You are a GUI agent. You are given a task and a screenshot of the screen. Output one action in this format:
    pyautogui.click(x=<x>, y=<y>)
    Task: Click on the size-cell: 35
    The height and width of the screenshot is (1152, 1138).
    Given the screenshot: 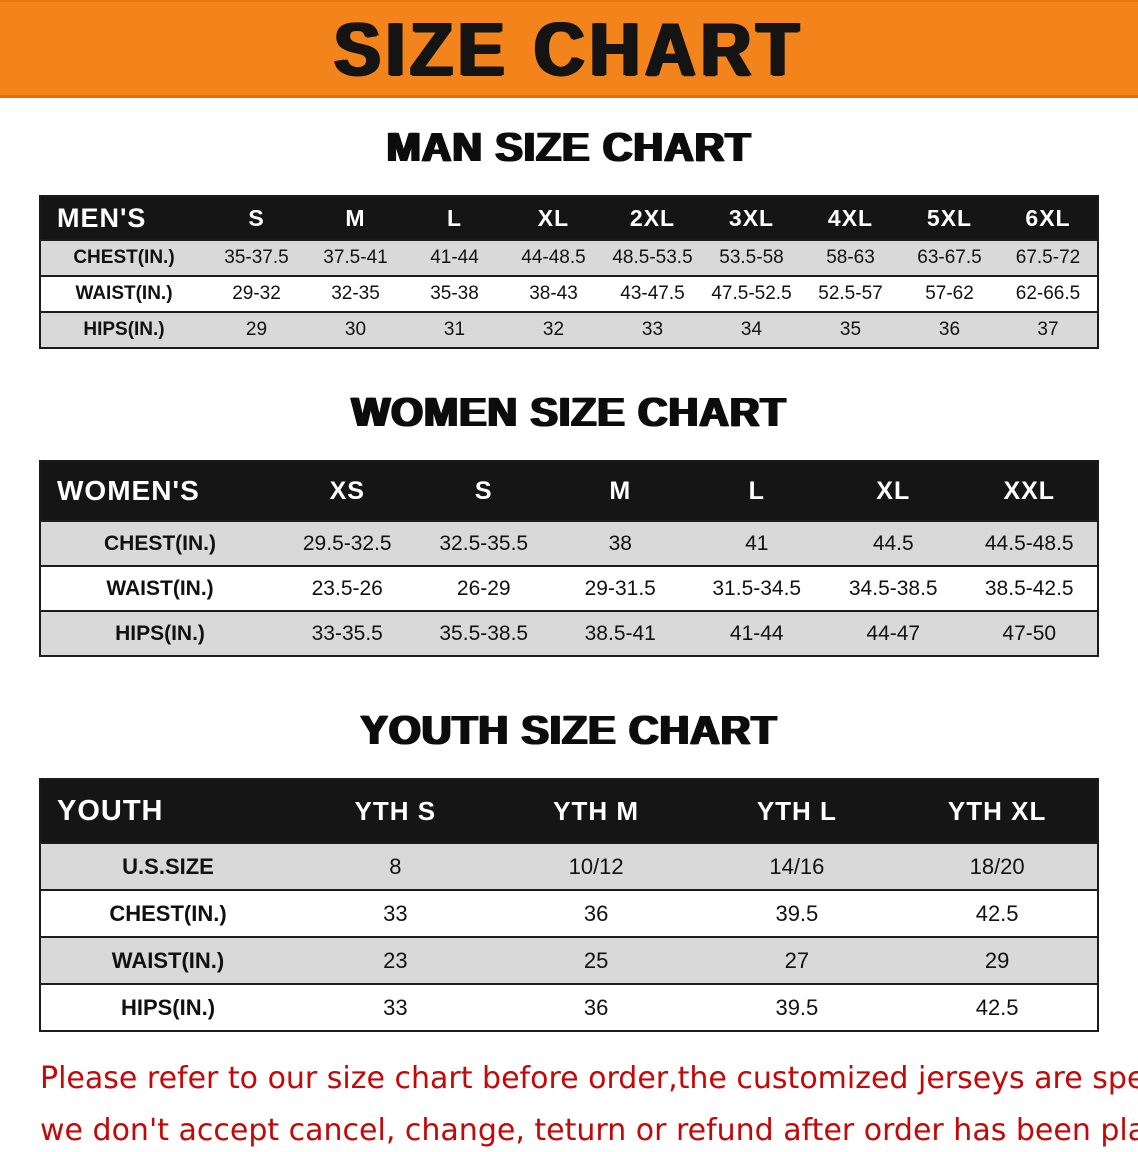 What is the action you would take?
    pyautogui.click(x=850, y=329)
    